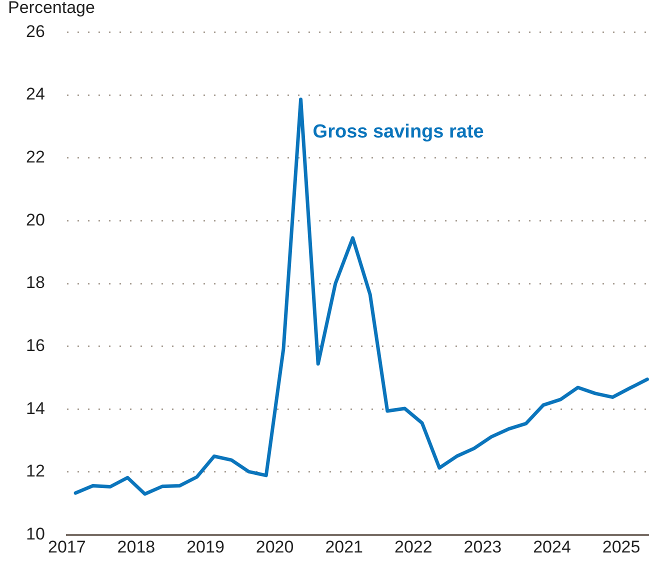  What do you see at coordinates (35, 471) in the screenshot?
I see `y-tick-label: 12` at bounding box center [35, 471].